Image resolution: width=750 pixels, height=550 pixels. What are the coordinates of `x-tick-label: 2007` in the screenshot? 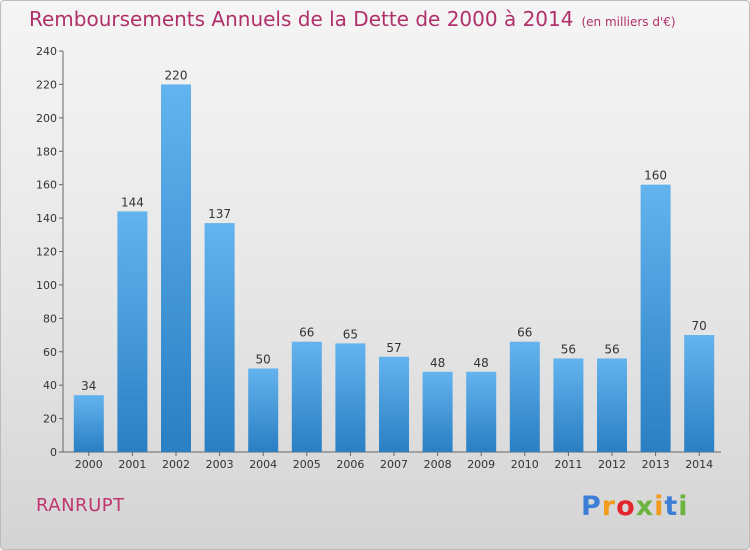 It's located at (394, 464).